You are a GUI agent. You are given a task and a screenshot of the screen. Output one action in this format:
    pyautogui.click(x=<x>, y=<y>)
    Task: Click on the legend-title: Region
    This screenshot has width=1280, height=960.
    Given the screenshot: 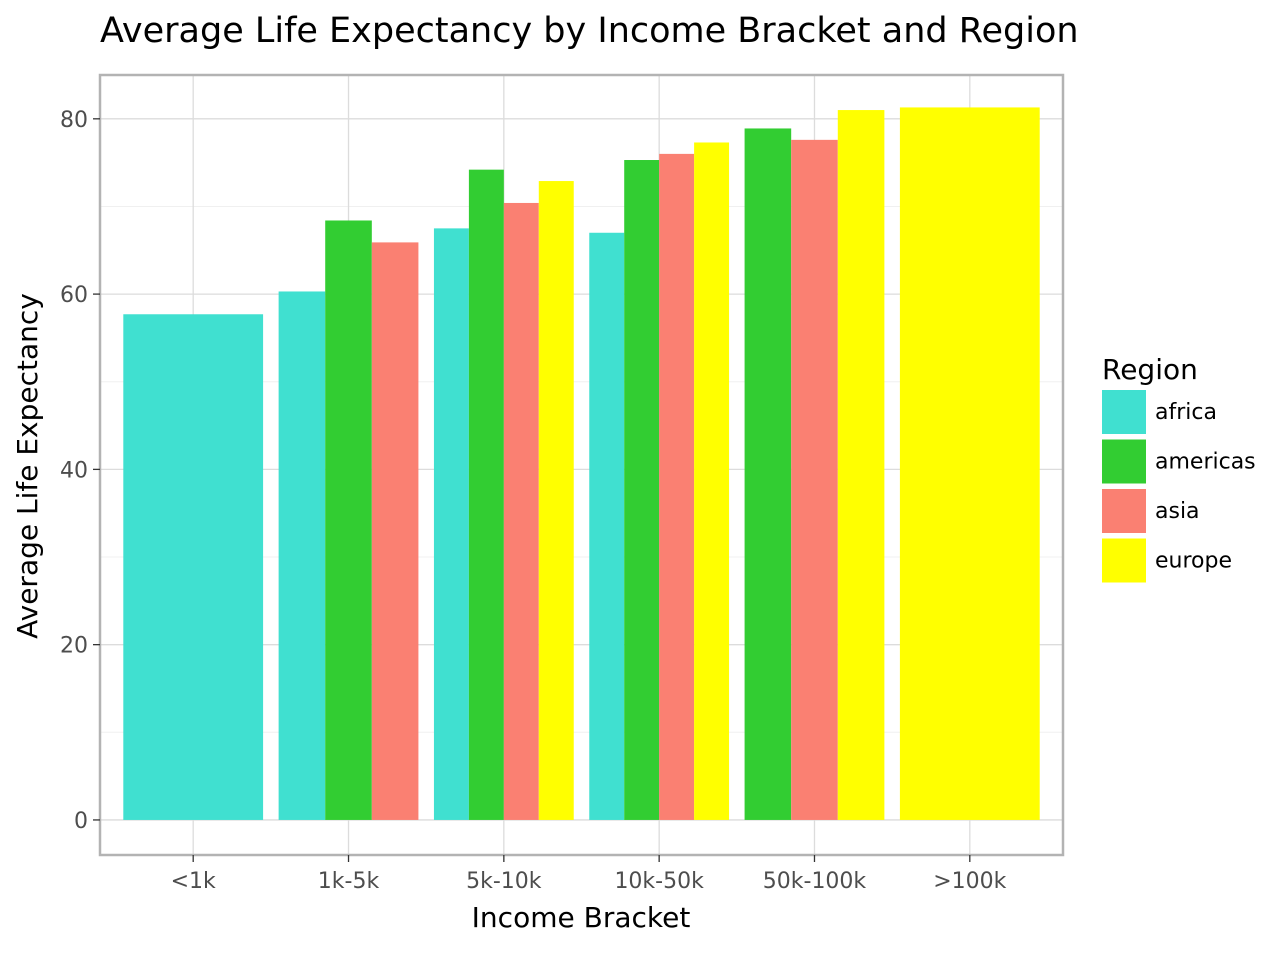 What is the action you would take?
    pyautogui.click(x=1150, y=369)
    